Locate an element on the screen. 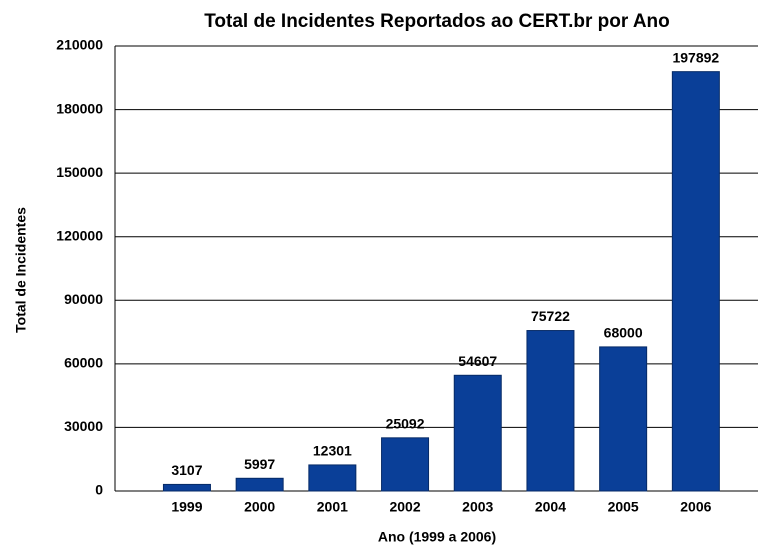  y-axis-label: Total de Incidentes is located at coordinates (21, 270).